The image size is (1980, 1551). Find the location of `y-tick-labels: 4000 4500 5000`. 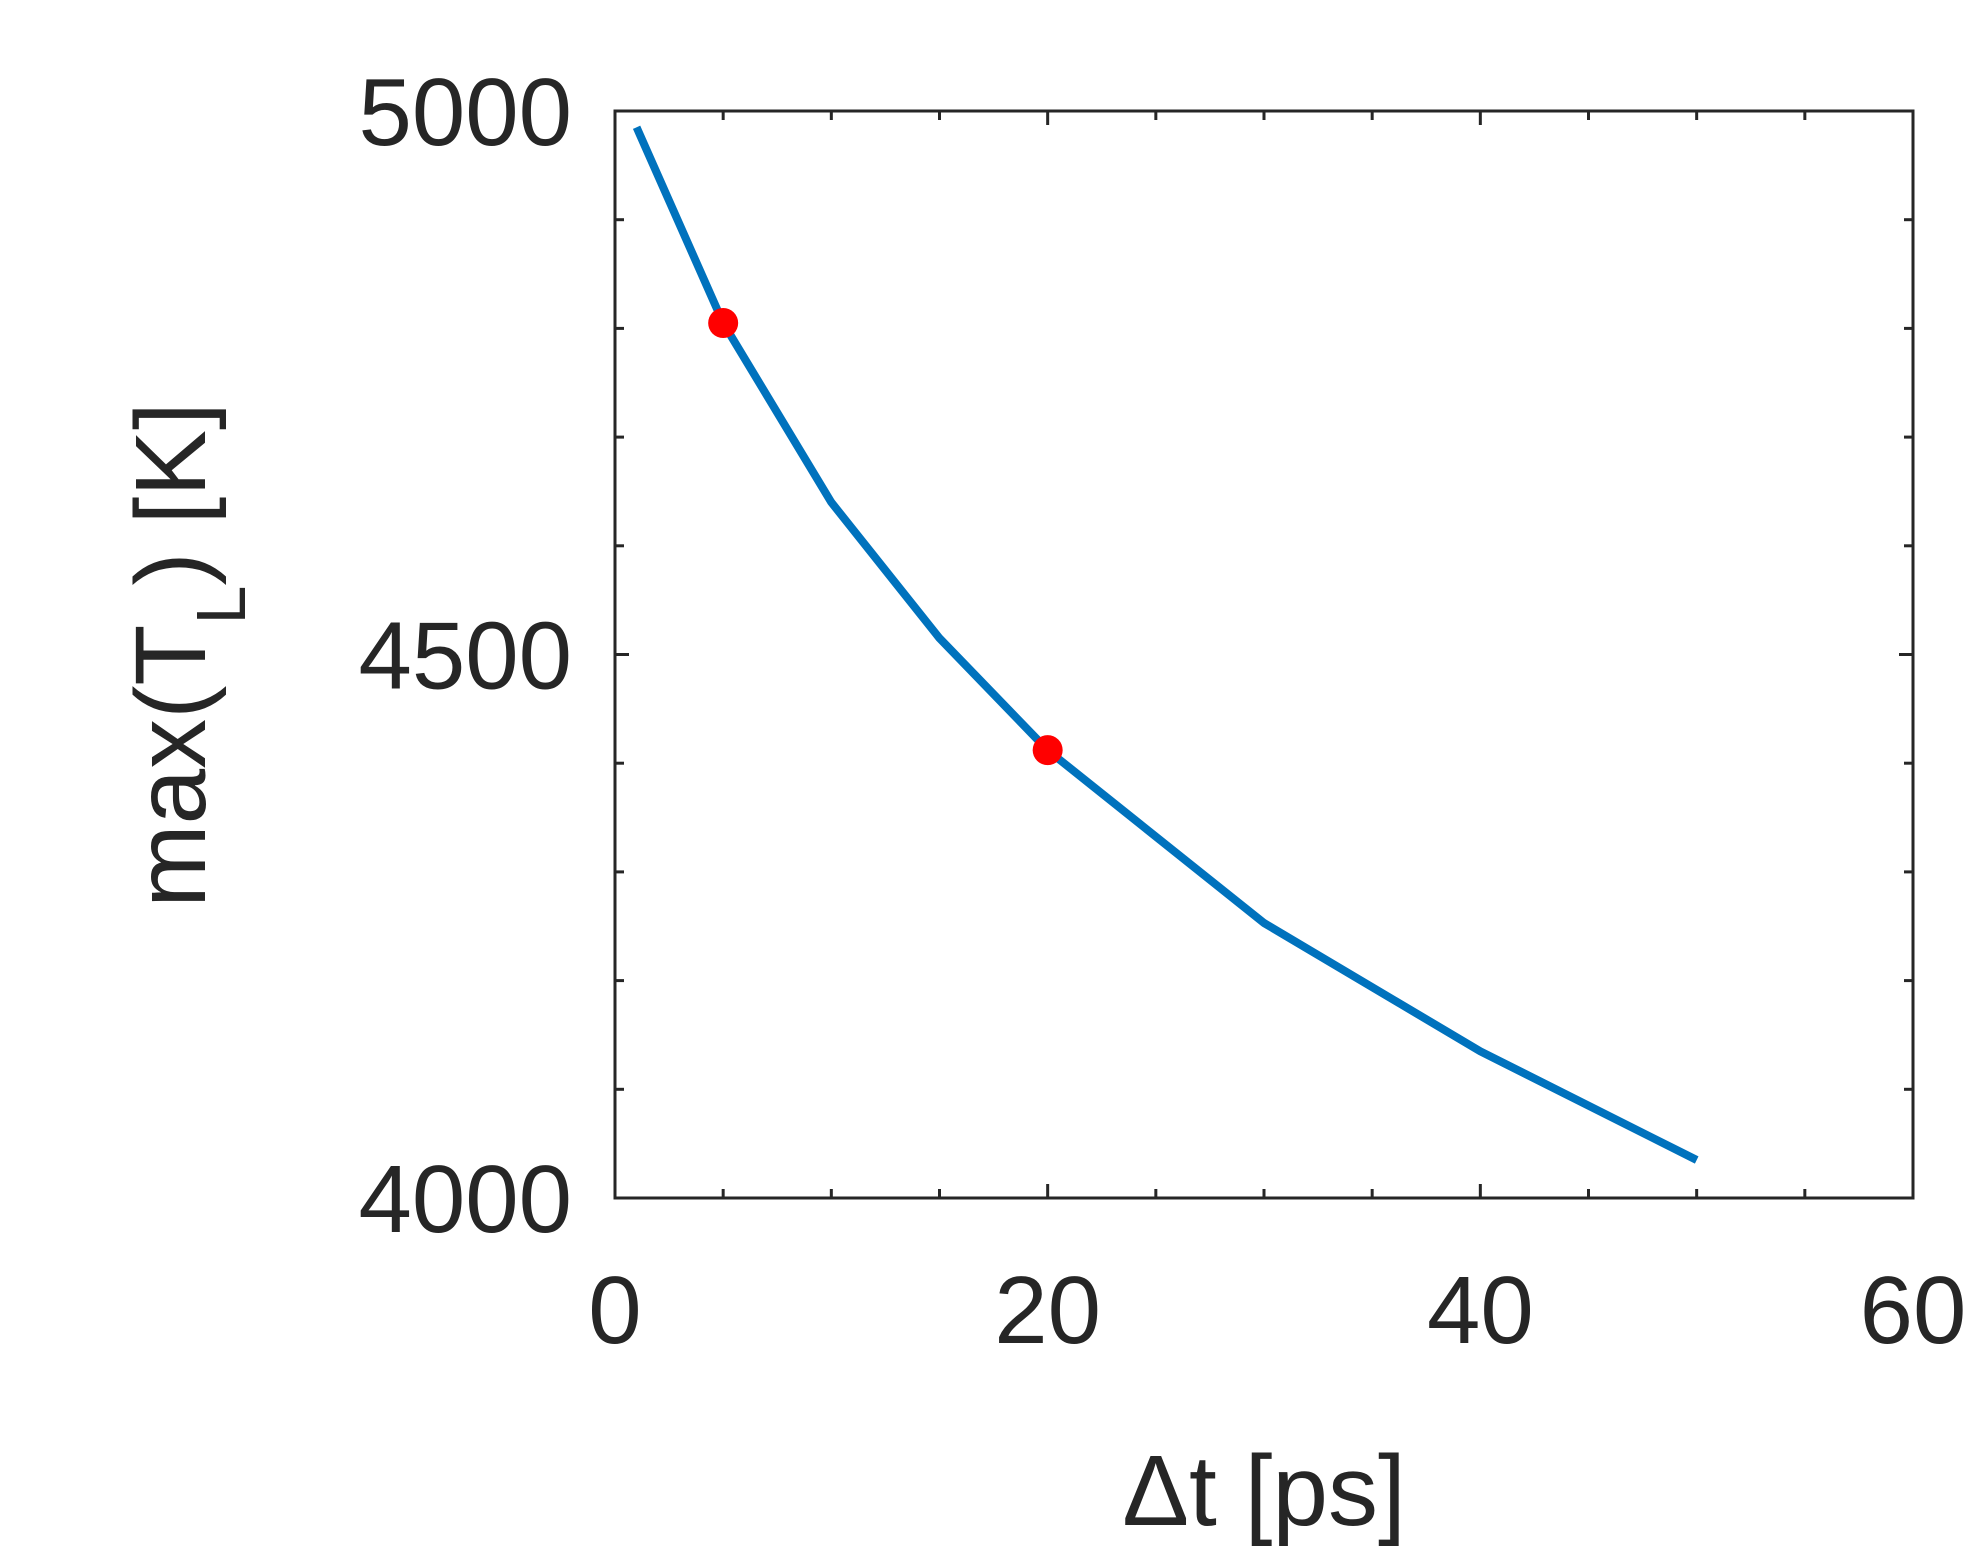

y-tick-labels: 4000 4500 5000 is located at coordinates (465, 656).